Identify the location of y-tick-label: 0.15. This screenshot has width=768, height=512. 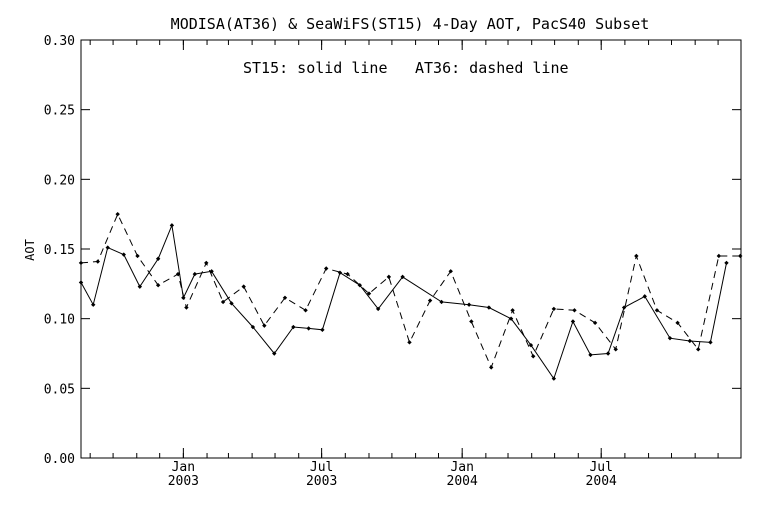
(59, 250).